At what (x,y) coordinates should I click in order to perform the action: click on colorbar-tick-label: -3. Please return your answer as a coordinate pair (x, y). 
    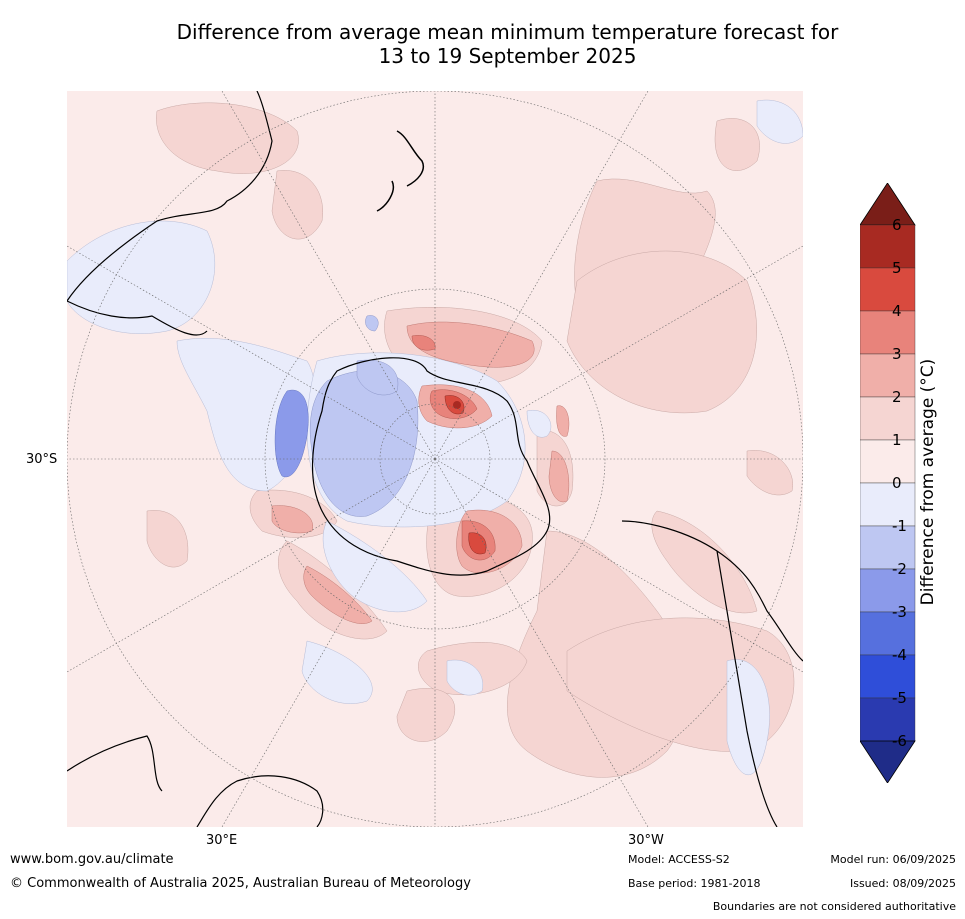
    Looking at the image, I should click on (899, 611).